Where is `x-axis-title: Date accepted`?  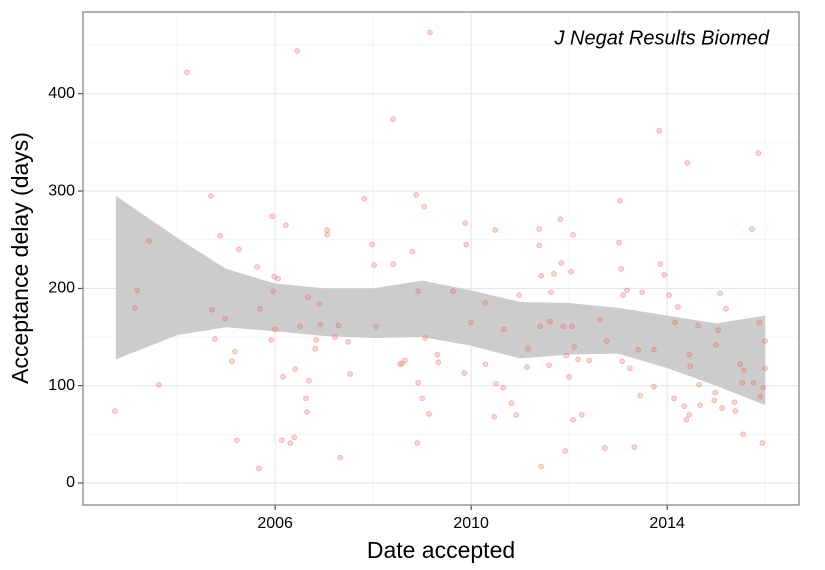
x-axis-title: Date accepted is located at coordinates (441, 550).